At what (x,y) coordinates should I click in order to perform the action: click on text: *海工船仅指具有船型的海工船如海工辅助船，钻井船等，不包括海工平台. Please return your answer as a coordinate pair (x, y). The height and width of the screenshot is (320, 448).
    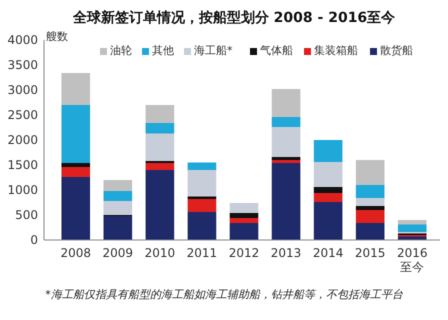
    Looking at the image, I should click on (224, 294).